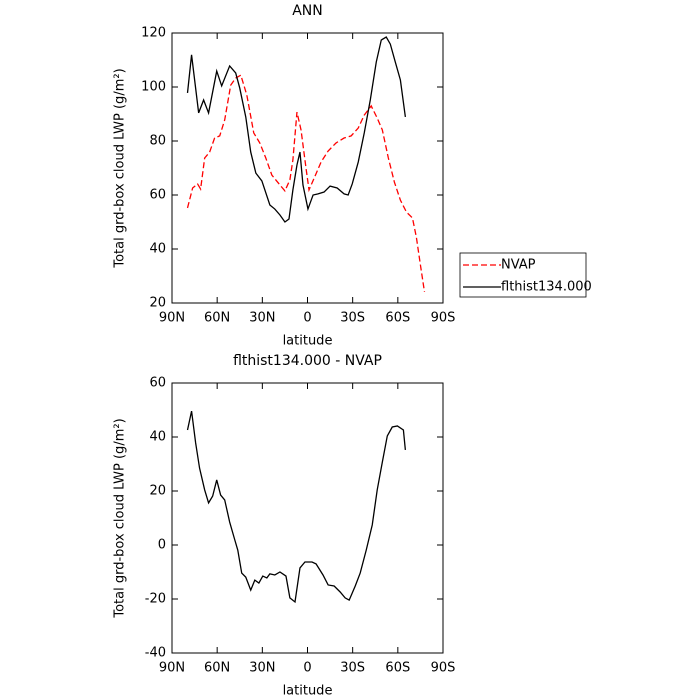 Image resolution: width=700 pixels, height=700 pixels. Describe the element at coordinates (162, 545) in the screenshot. I see `y-tick-label: 0` at that location.